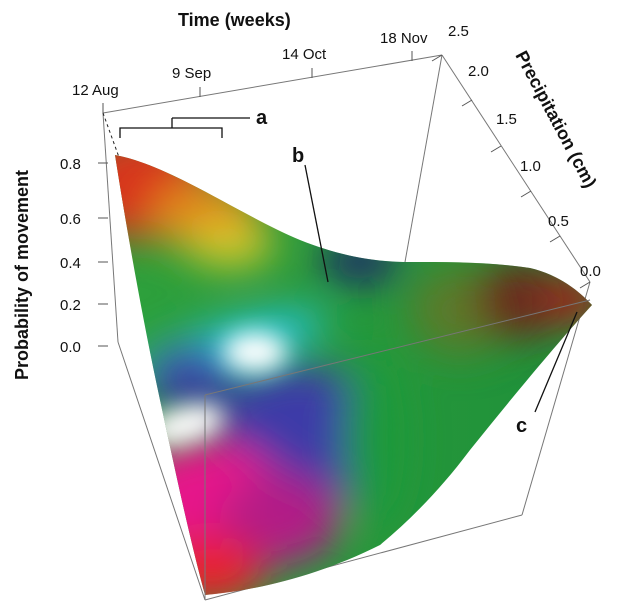  Describe the element at coordinates (234, 20) in the screenshot. I see `time-axis-title: Time (weeks)` at that location.